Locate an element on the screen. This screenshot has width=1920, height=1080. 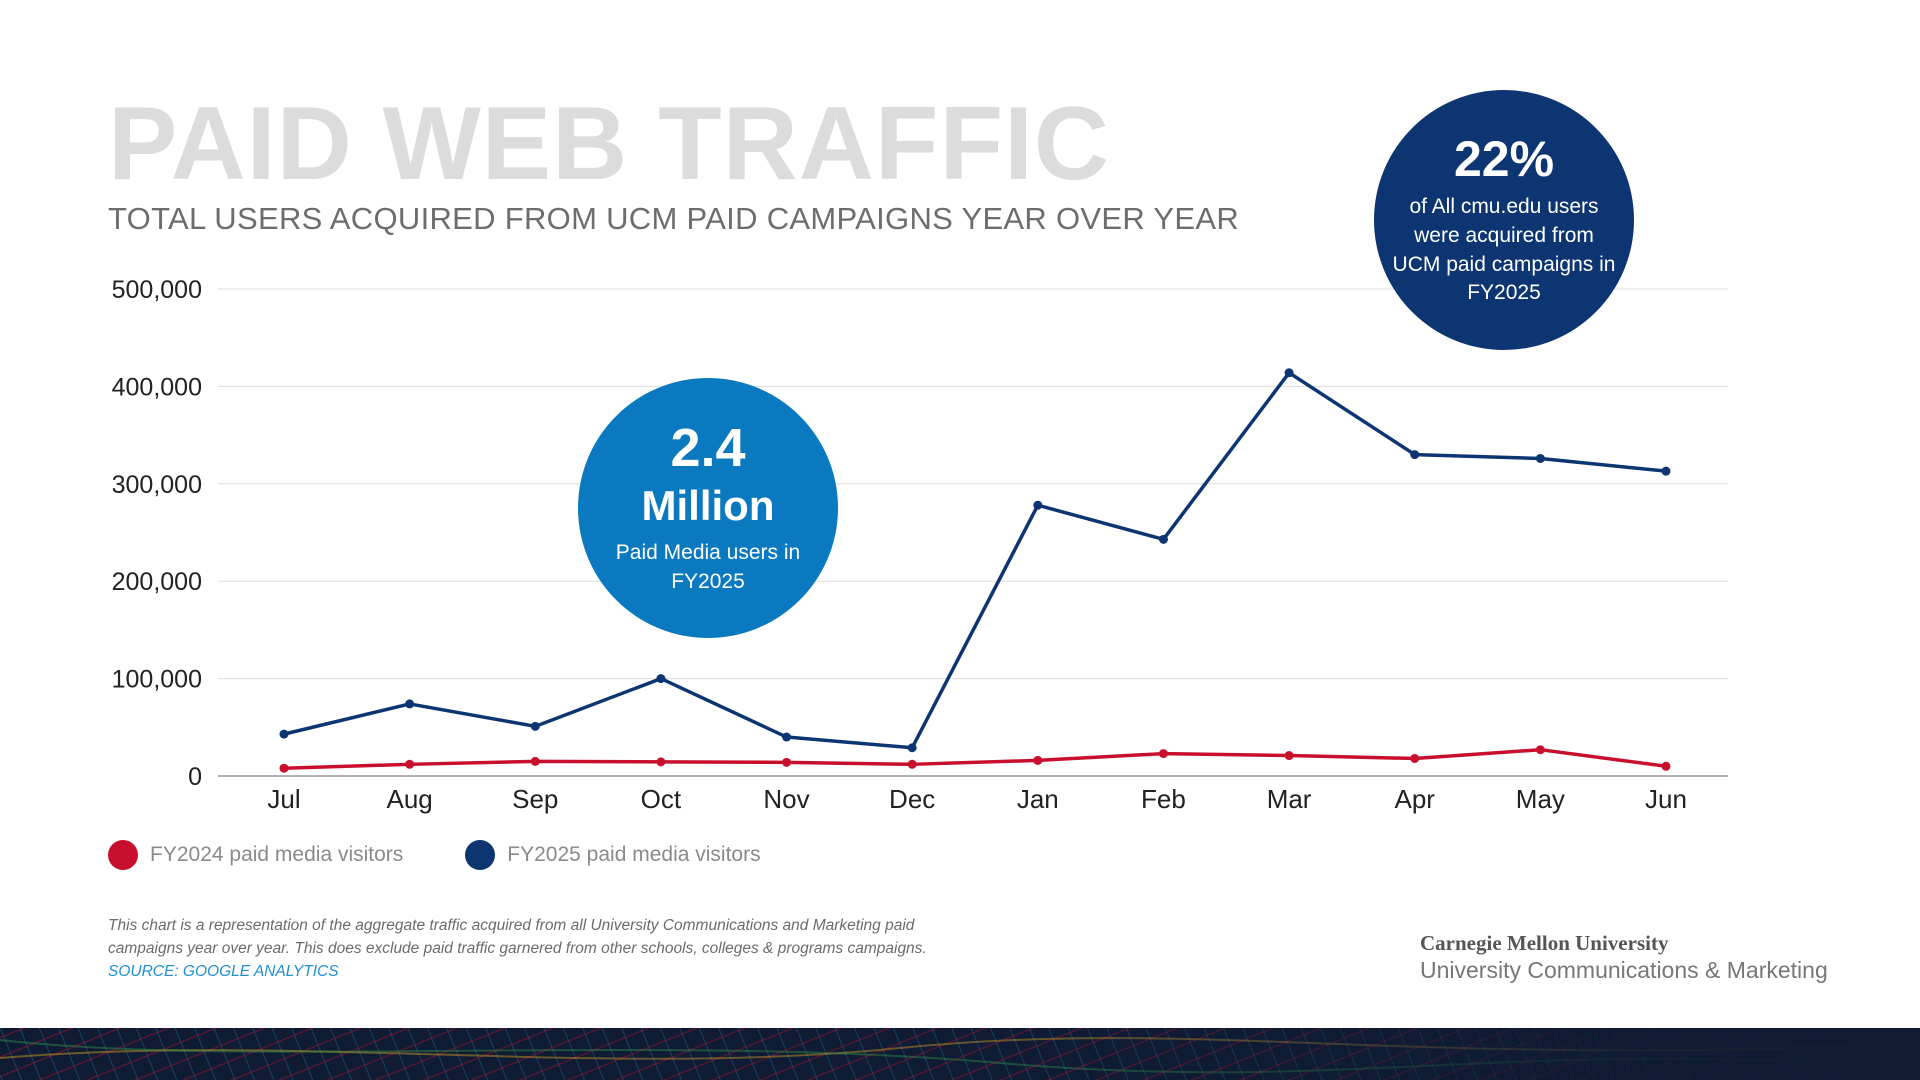
x-tick-label: Feb is located at coordinates (1163, 799).